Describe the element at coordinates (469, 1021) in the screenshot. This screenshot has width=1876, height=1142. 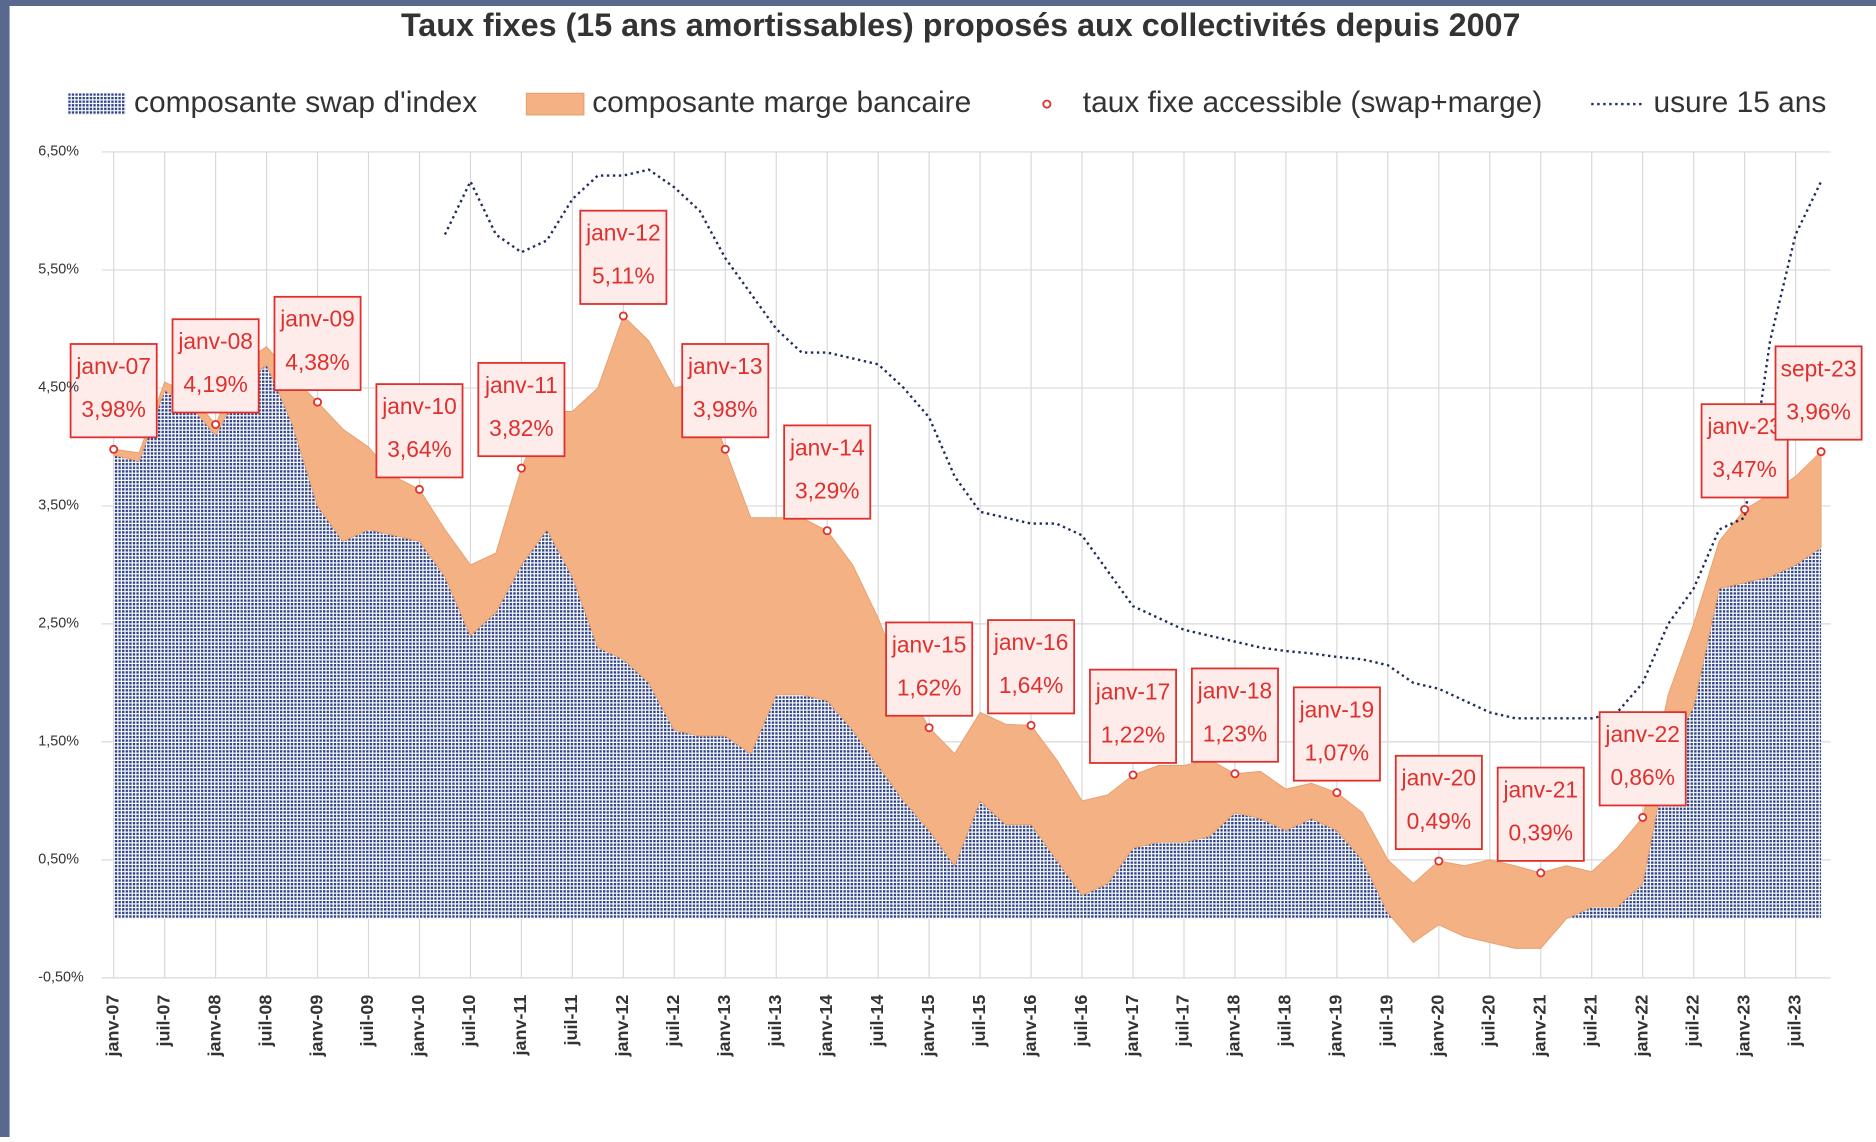
I see `x-tick-label: juil-10` at that location.